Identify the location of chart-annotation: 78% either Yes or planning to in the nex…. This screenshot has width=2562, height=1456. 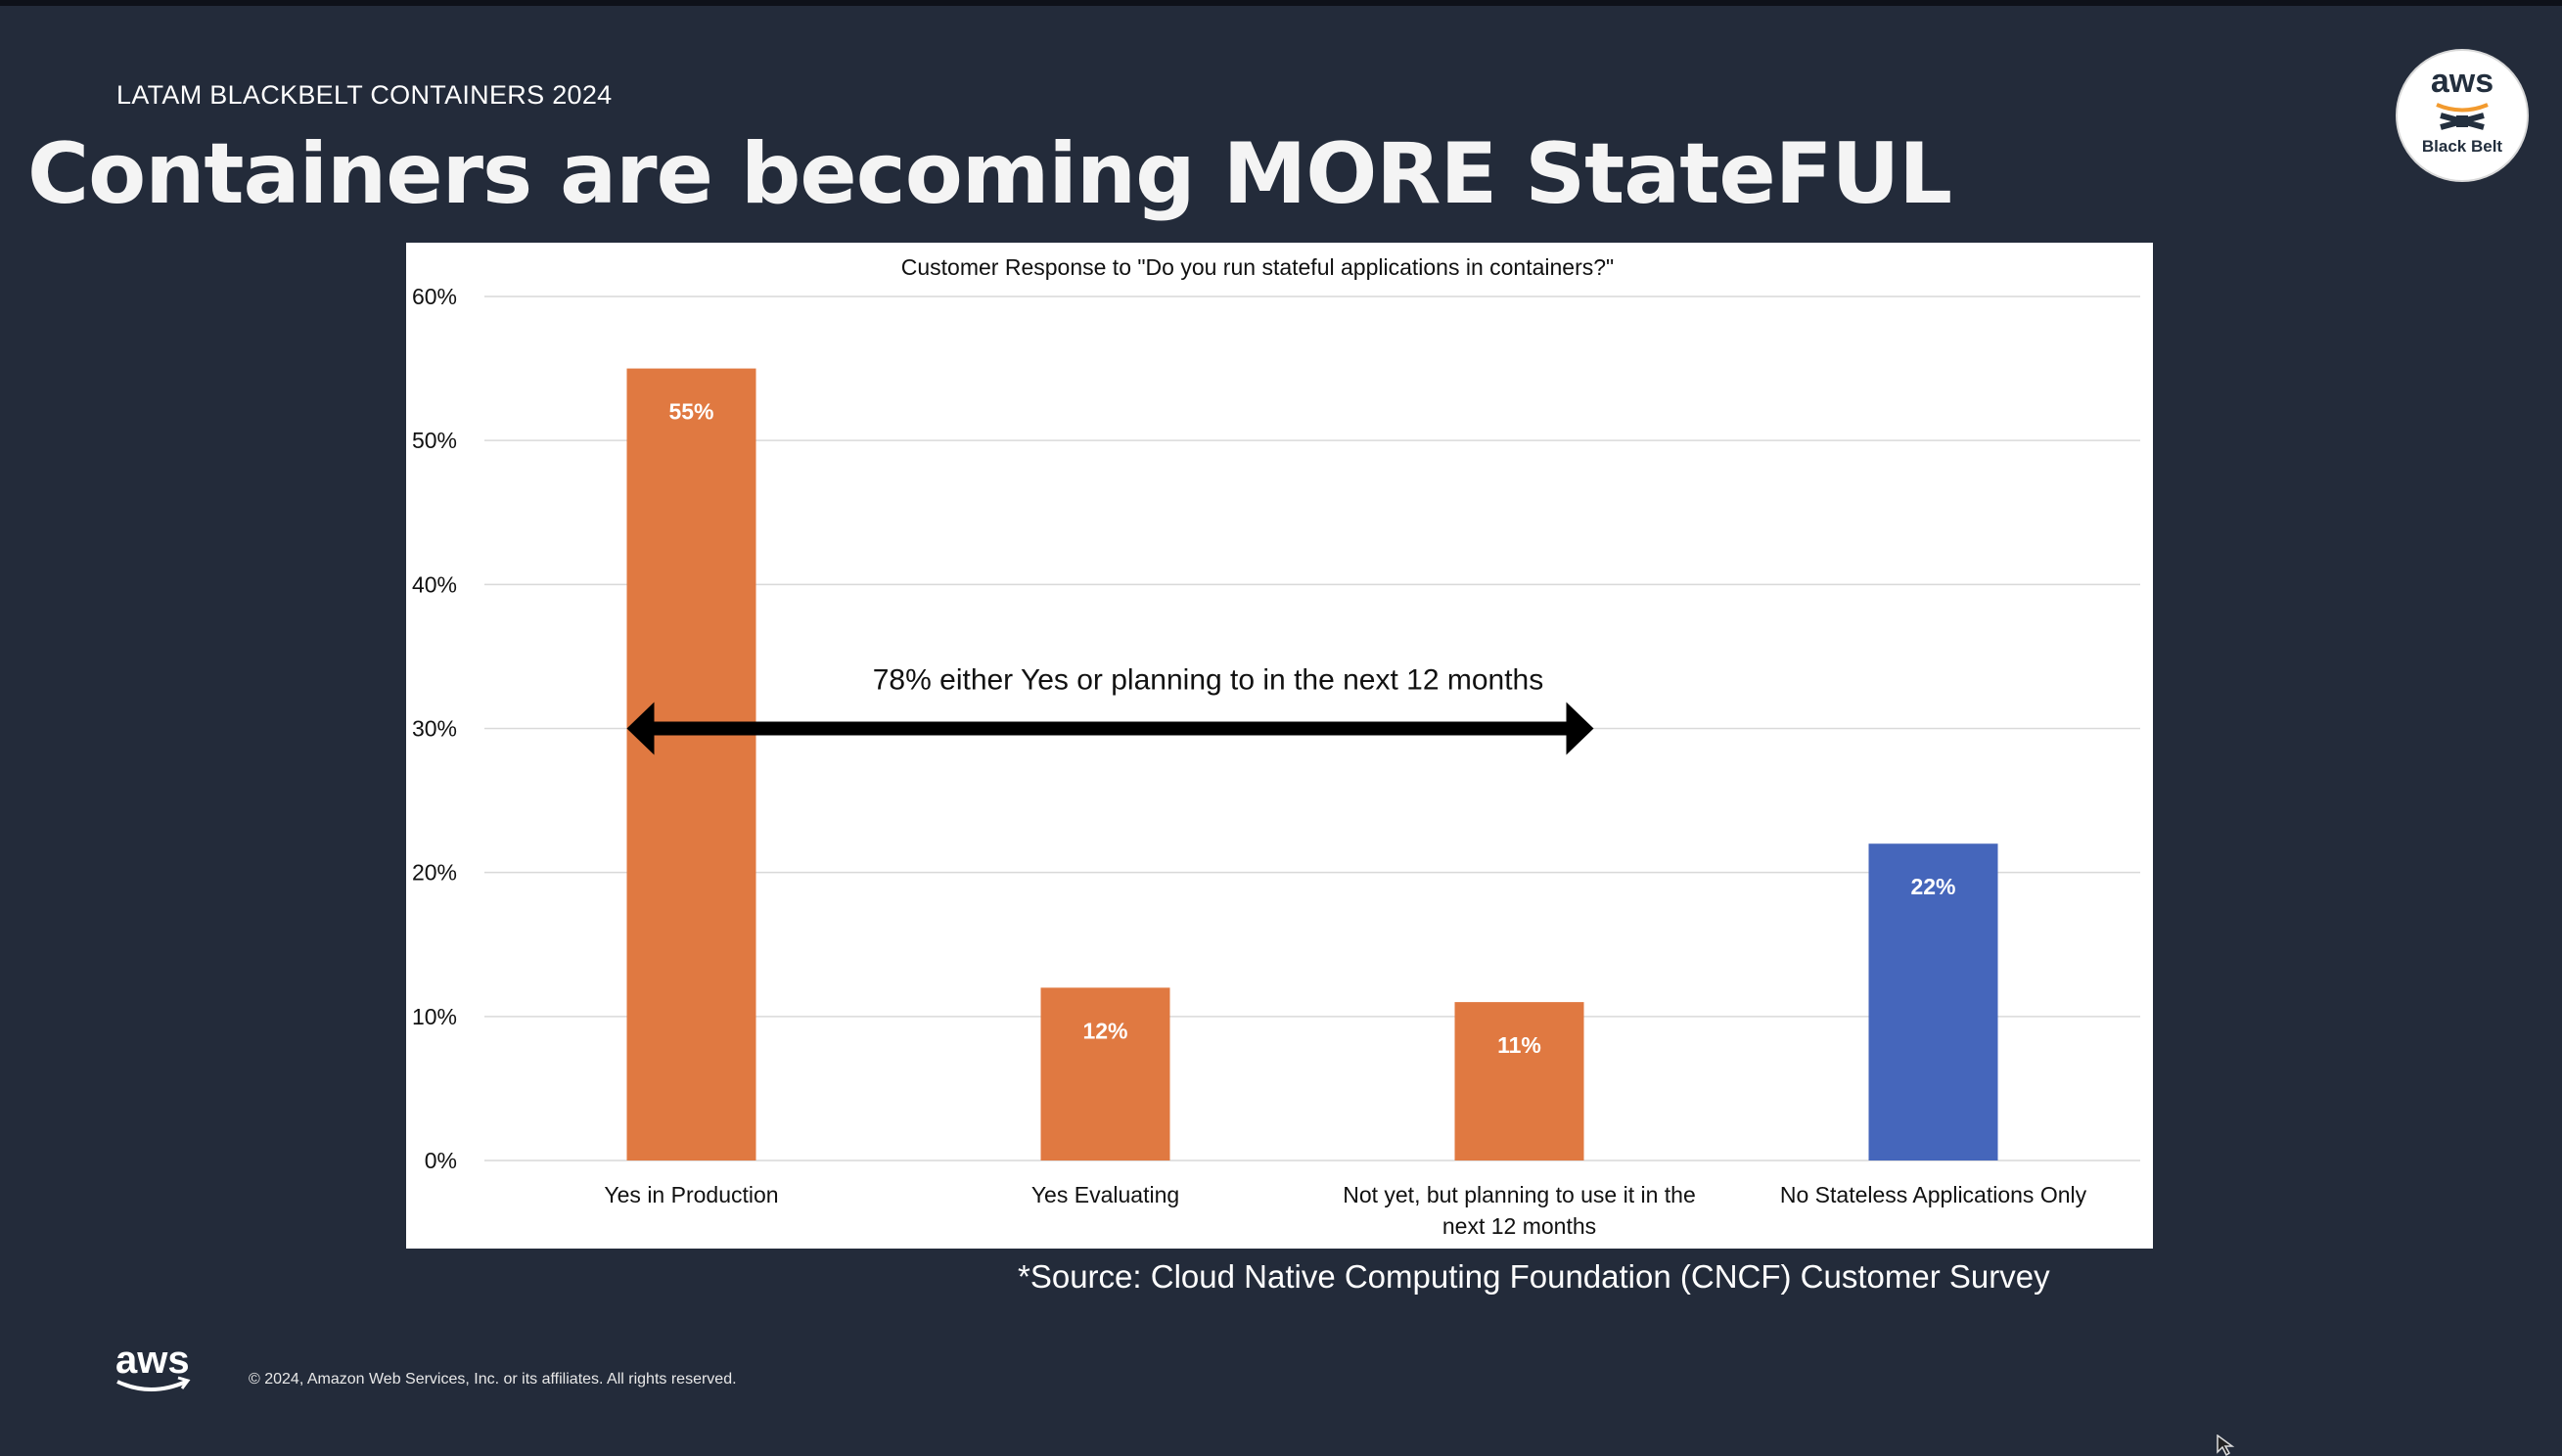
(1110, 709).